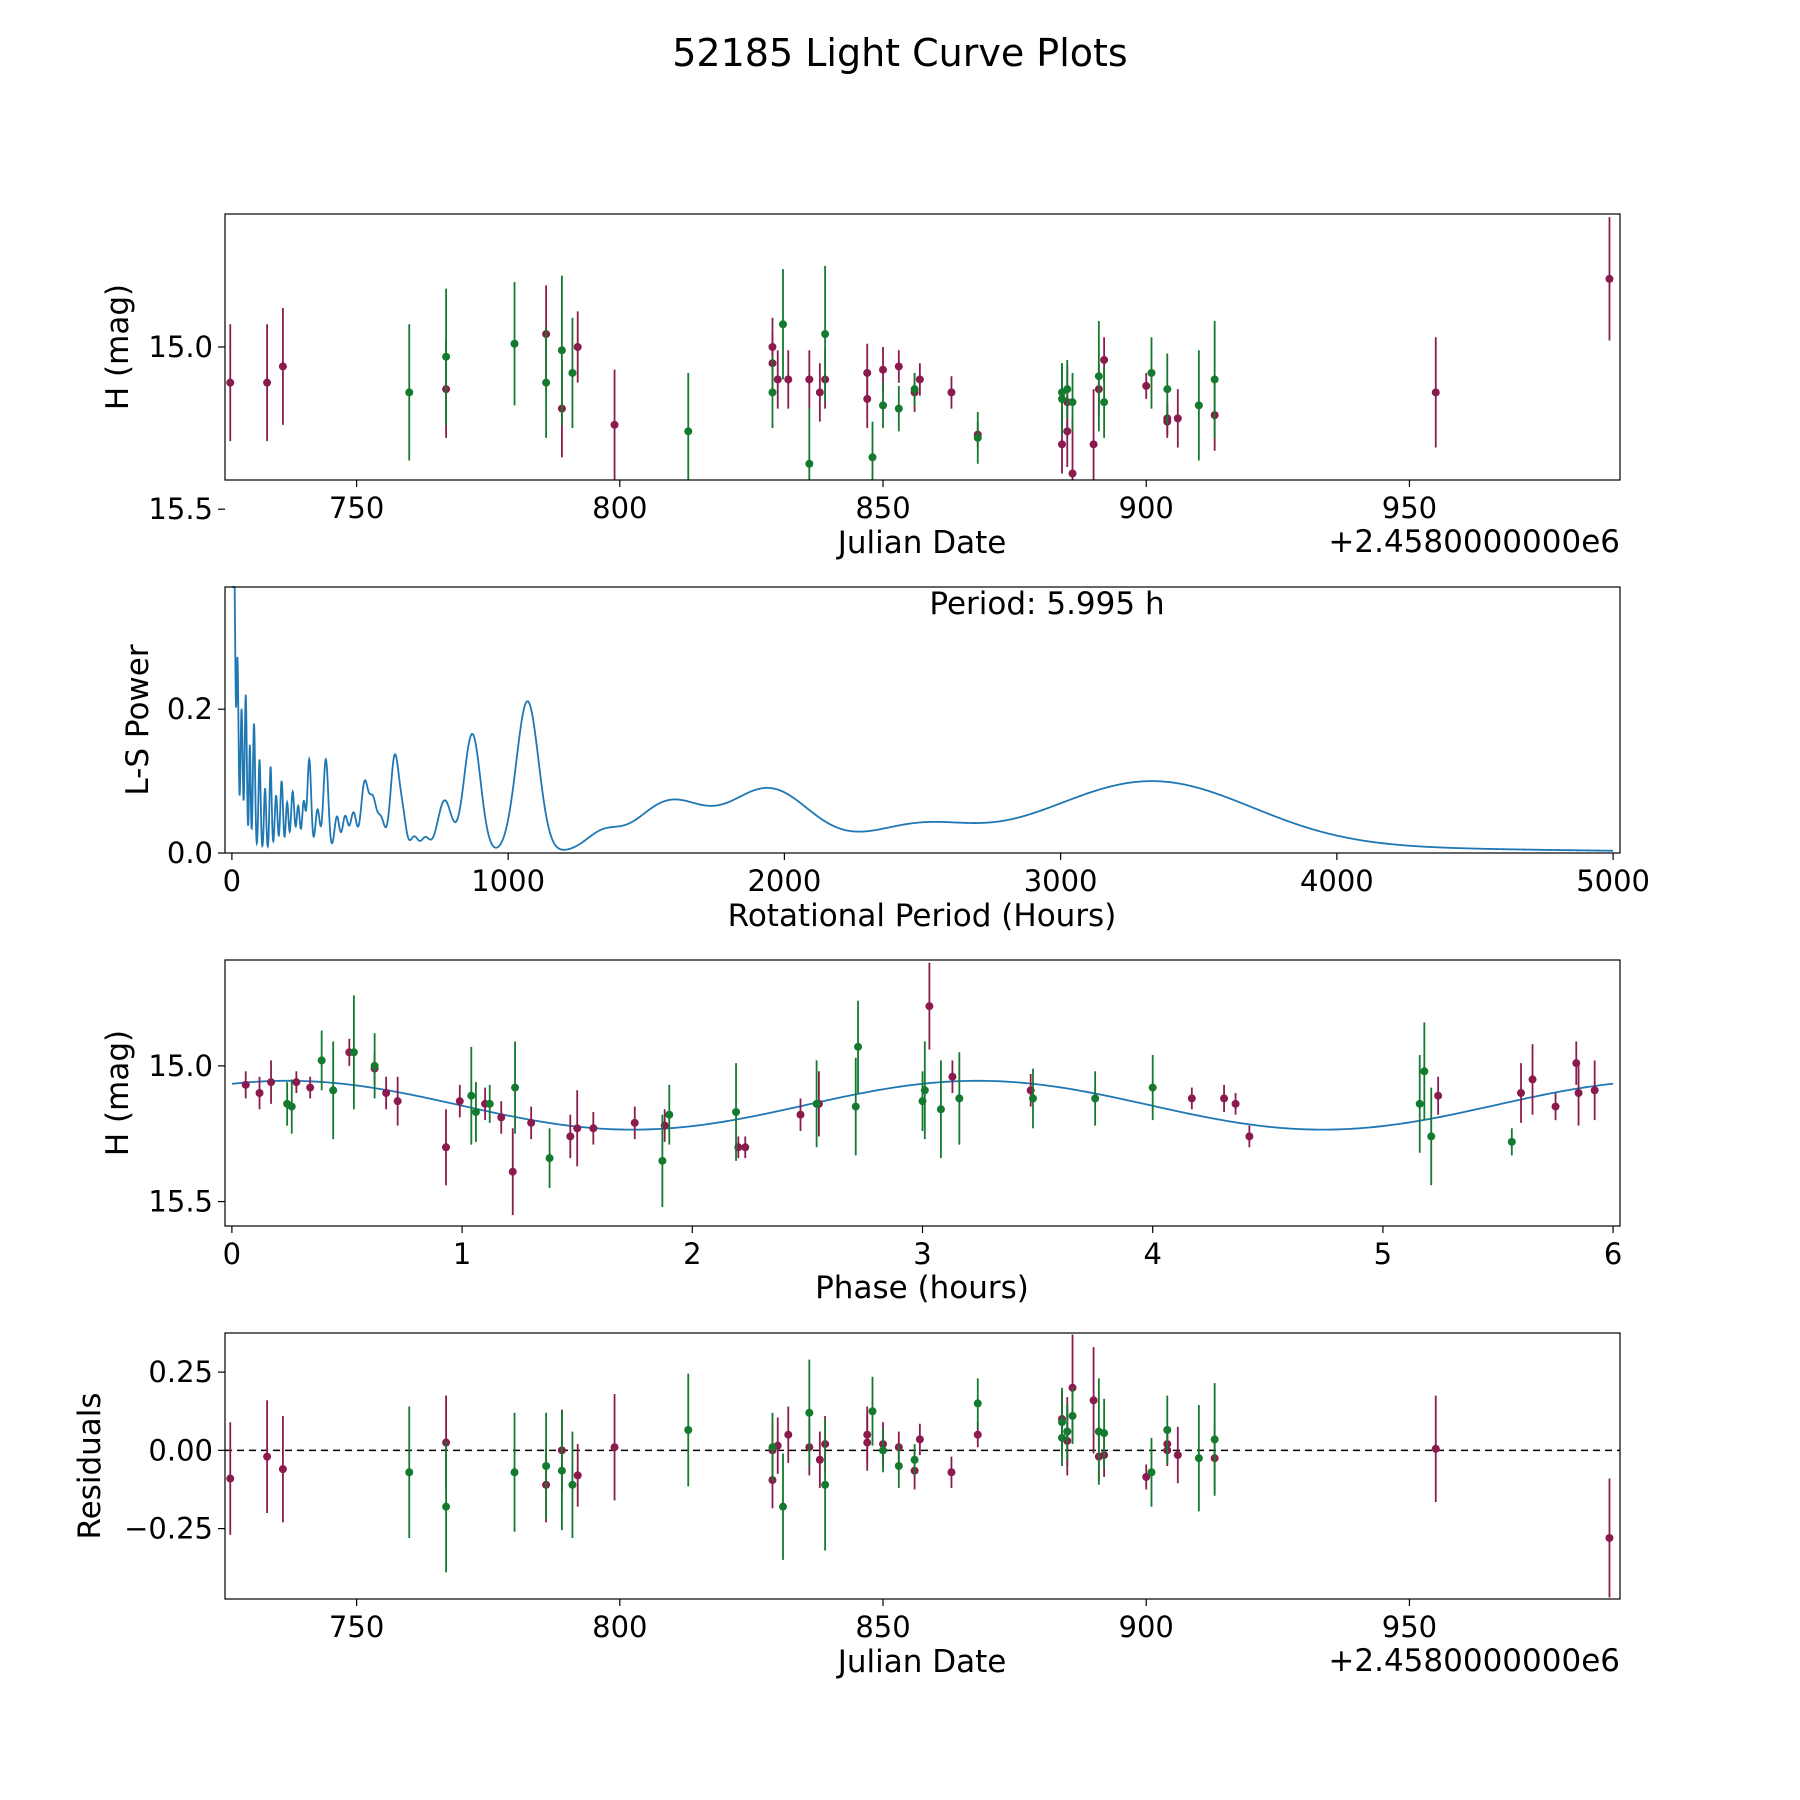 The height and width of the screenshot is (1800, 1800). Describe the element at coordinates (1146, 508) in the screenshot. I see `raw-x-tick-label: 900` at that location.